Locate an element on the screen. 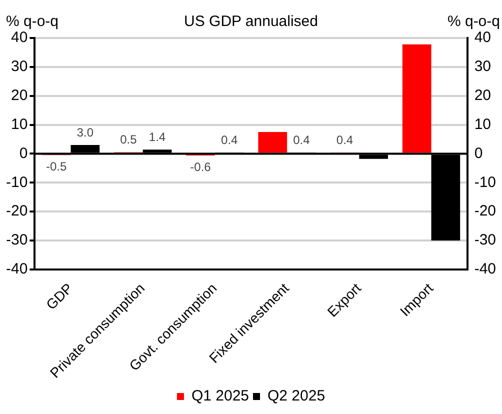 This screenshot has height=414, width=502. data-label: -0.5 is located at coordinates (56, 166).